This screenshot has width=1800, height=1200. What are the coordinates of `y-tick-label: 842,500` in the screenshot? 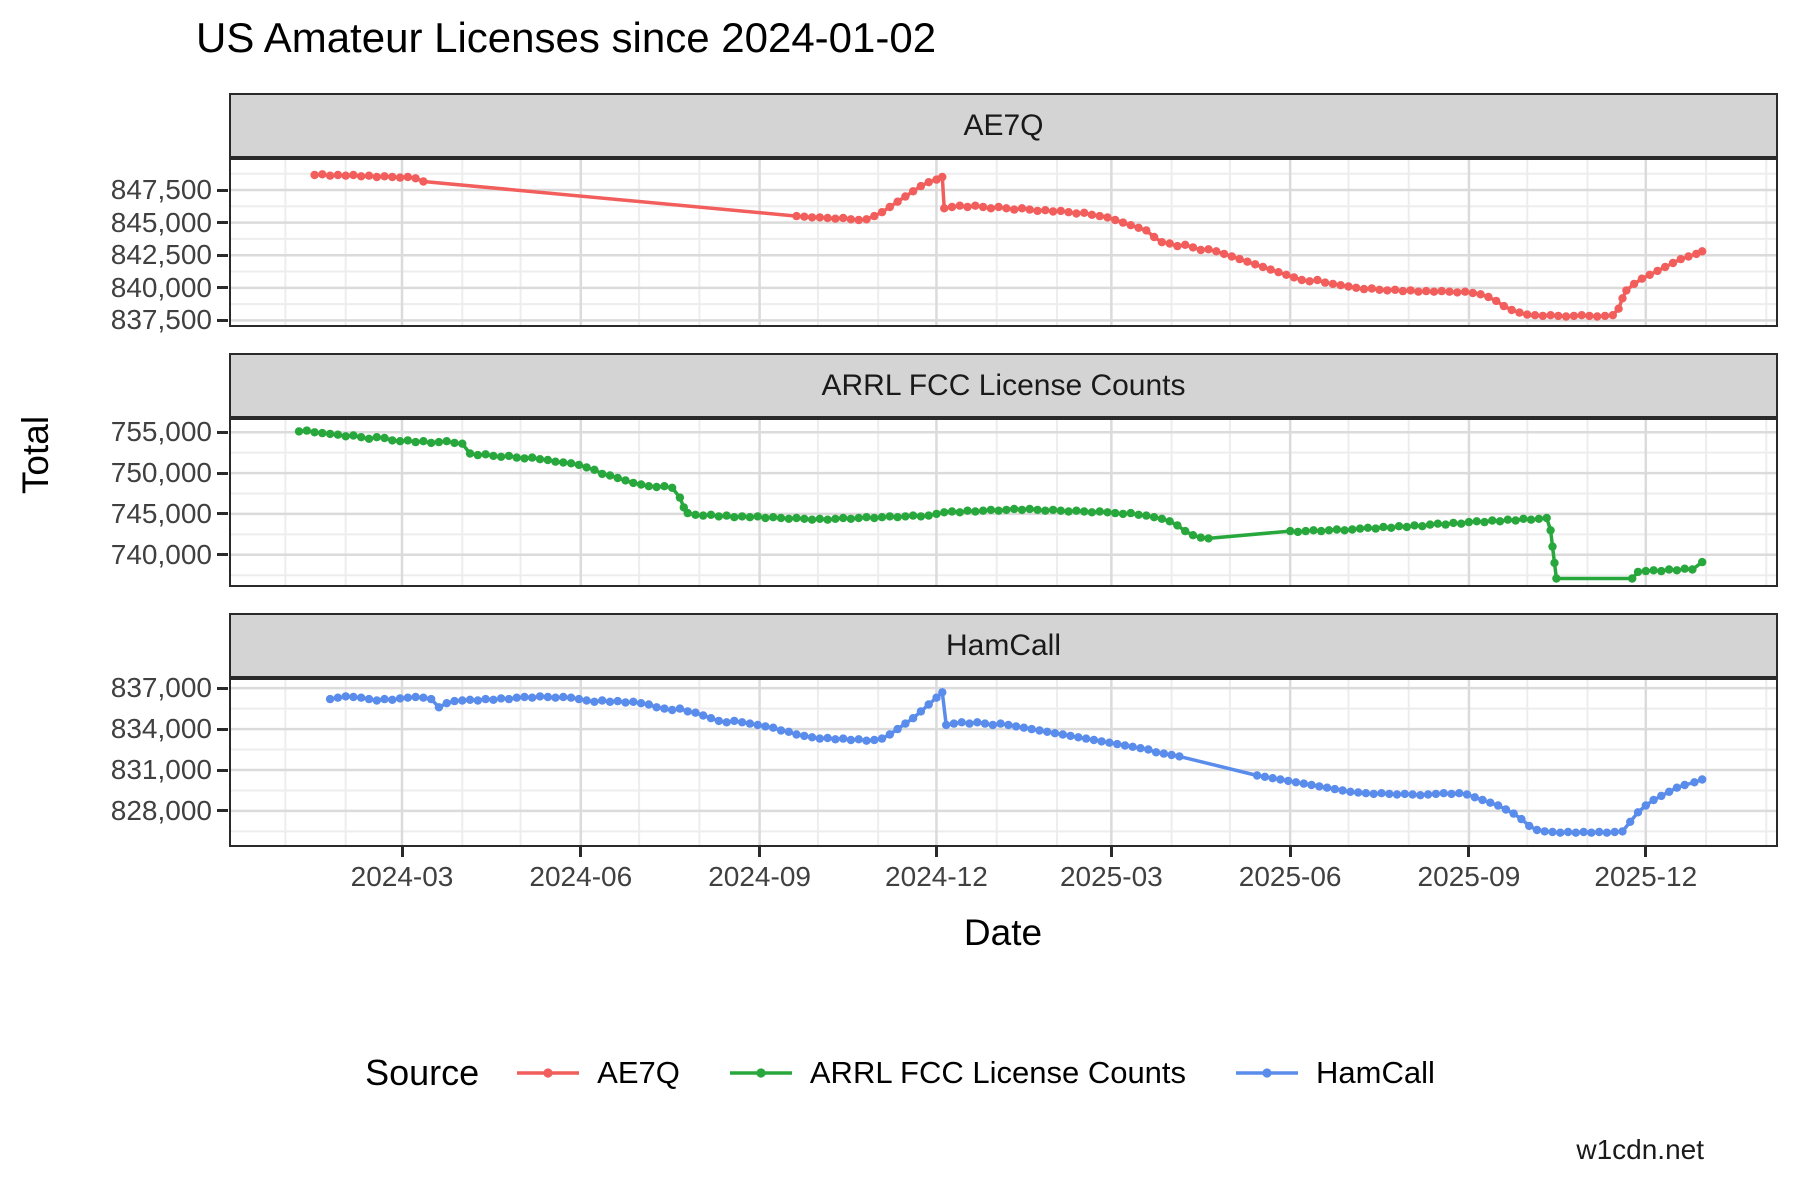 It's located at (161, 255).